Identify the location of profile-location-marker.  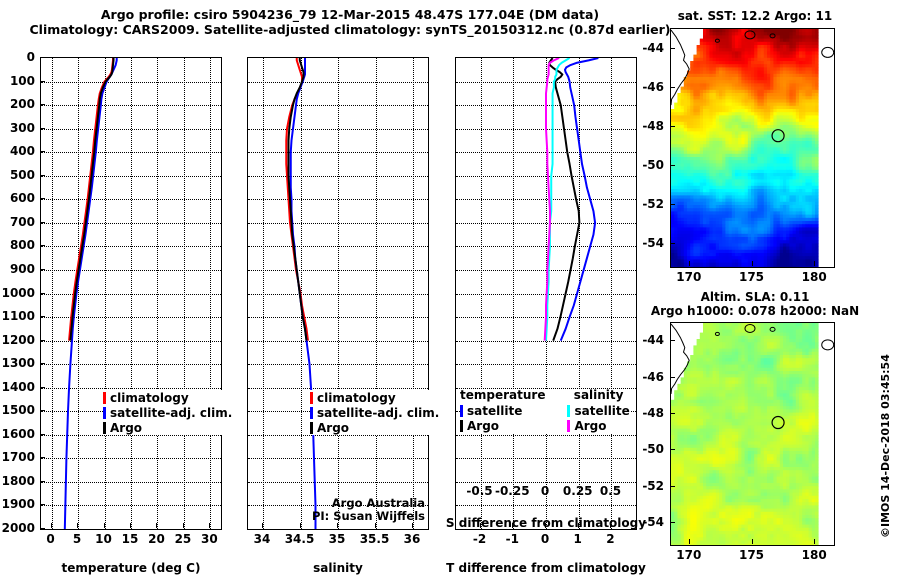
(778, 422).